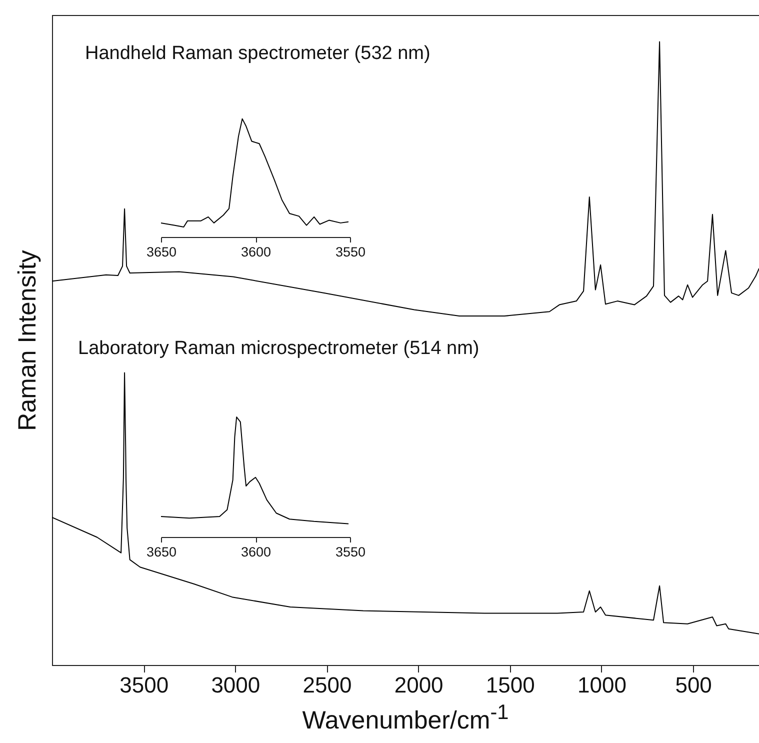 The height and width of the screenshot is (743, 759). Describe the element at coordinates (602, 685) in the screenshot. I see `x-tick-label: 1000` at that location.